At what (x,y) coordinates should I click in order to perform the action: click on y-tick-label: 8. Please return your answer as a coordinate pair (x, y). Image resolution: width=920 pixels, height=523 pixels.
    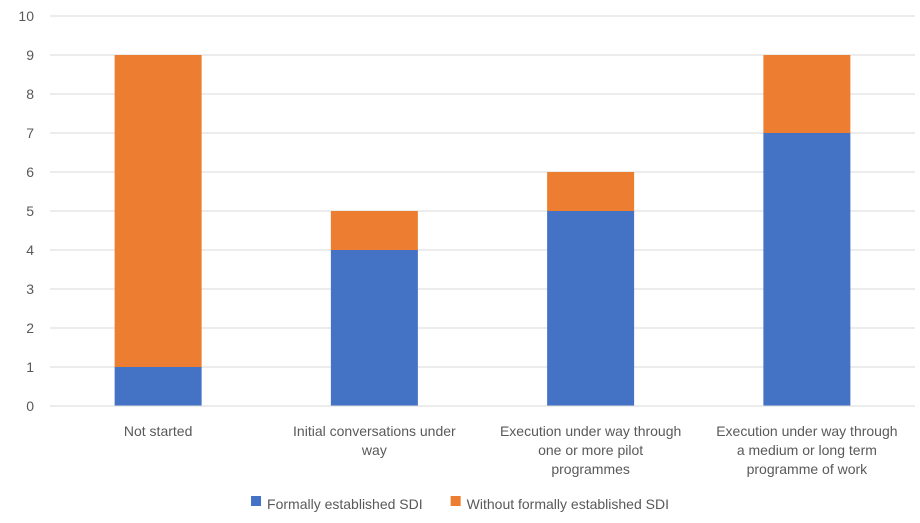
    Looking at the image, I should click on (30, 94).